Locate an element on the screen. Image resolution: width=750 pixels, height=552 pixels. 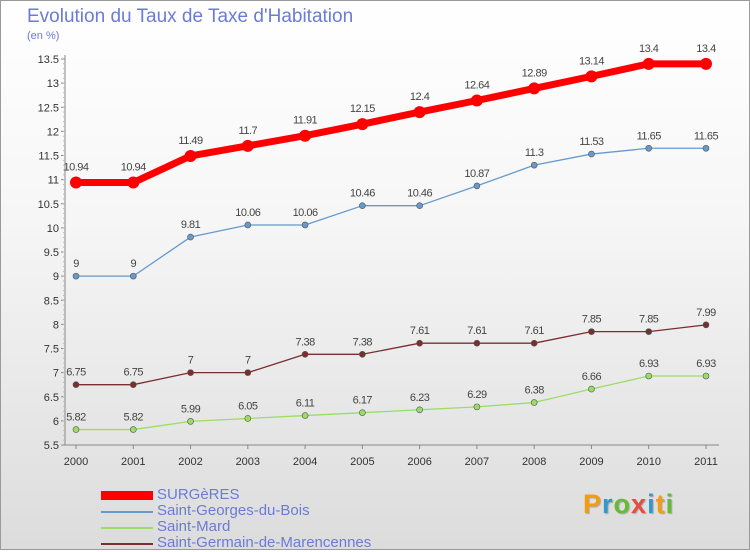
y-tick-label: 7.5 is located at coordinates (51, 350).